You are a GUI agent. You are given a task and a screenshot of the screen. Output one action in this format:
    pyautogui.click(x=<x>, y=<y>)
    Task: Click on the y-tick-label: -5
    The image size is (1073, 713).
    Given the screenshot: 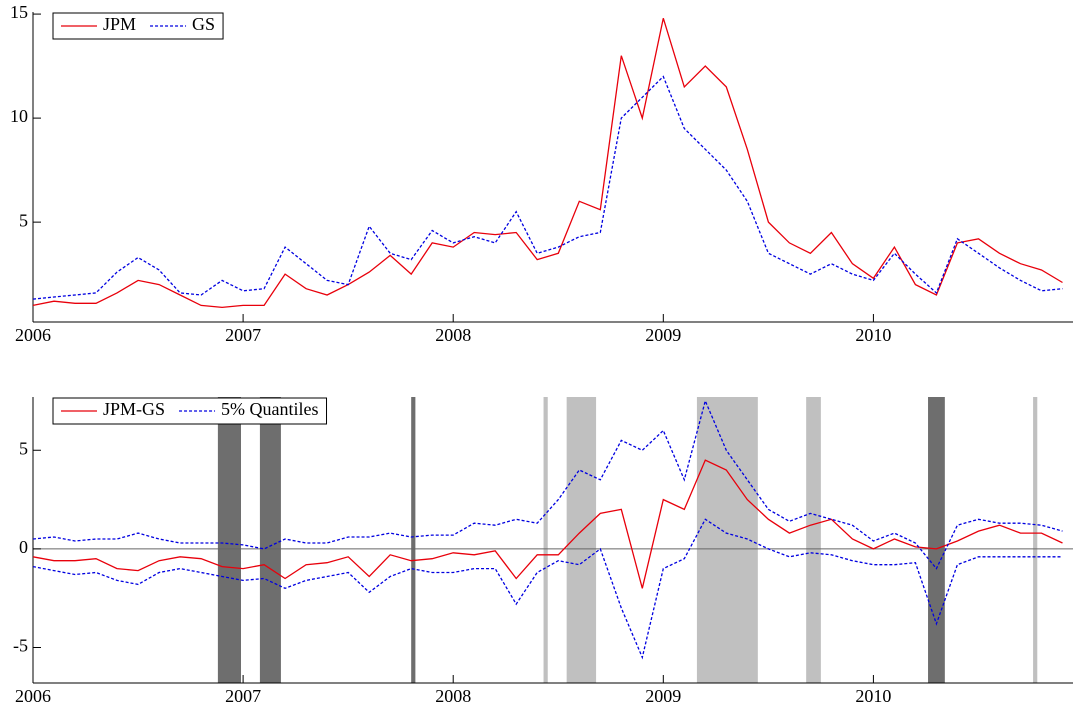 What is the action you would take?
    pyautogui.click(x=20, y=646)
    